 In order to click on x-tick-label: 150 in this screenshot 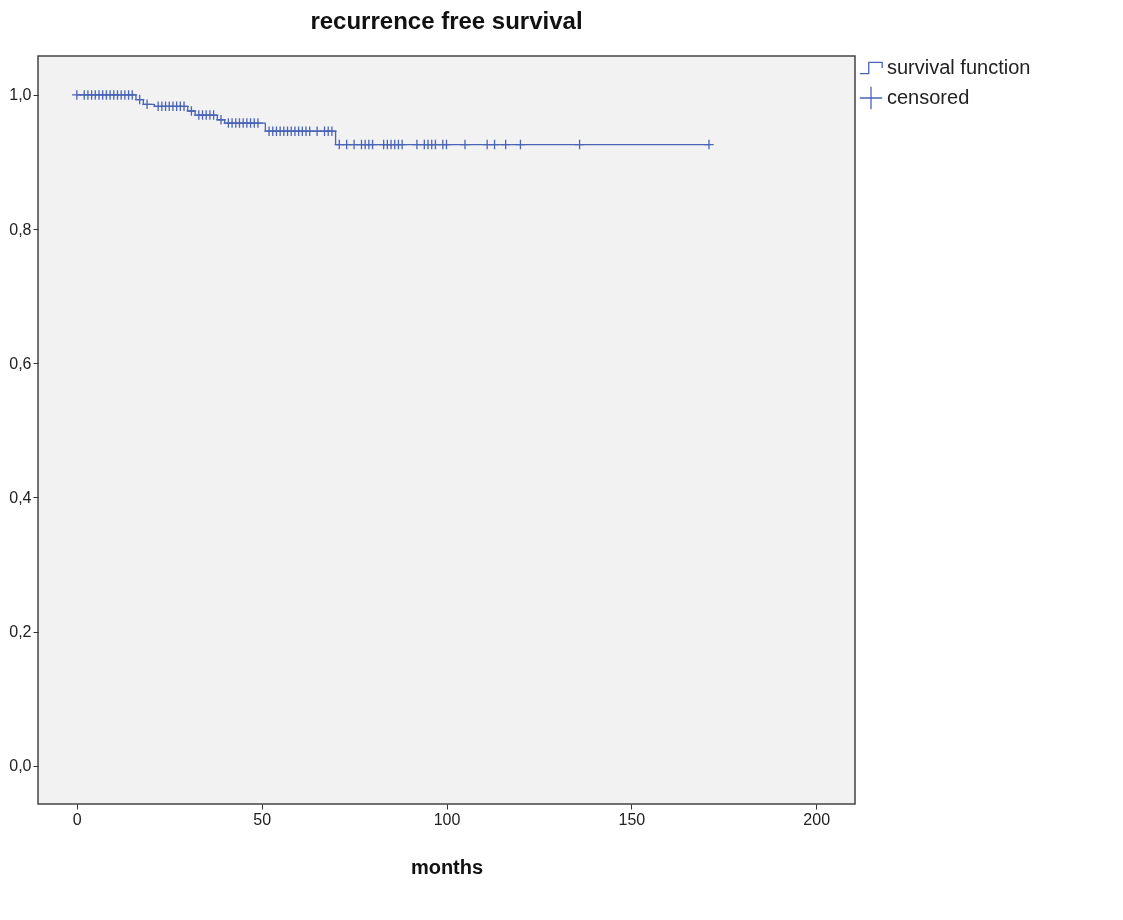, I will do `click(632, 819)`.